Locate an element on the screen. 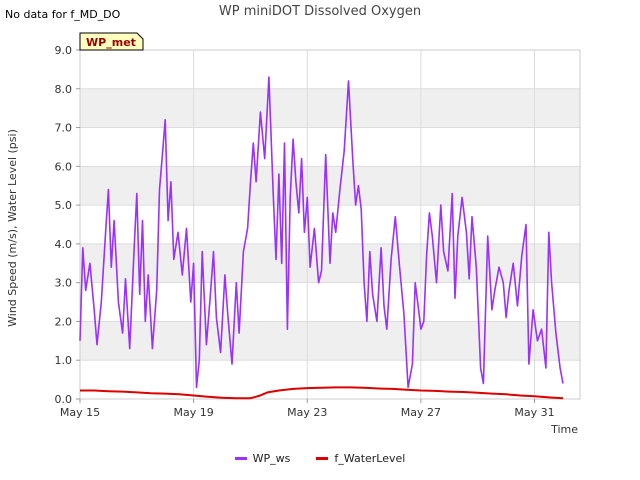 The width and height of the screenshot is (640, 480). y-tick-label: 9.0 is located at coordinates (64, 50).